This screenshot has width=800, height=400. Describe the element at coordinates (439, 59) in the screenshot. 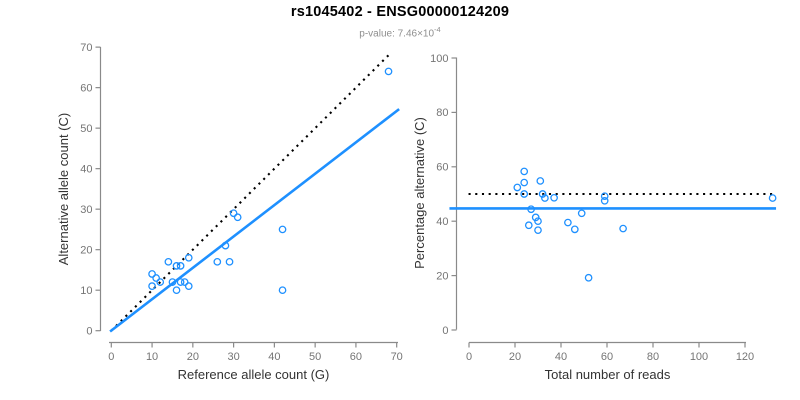

I see `y-tick-label: 100` at that location.